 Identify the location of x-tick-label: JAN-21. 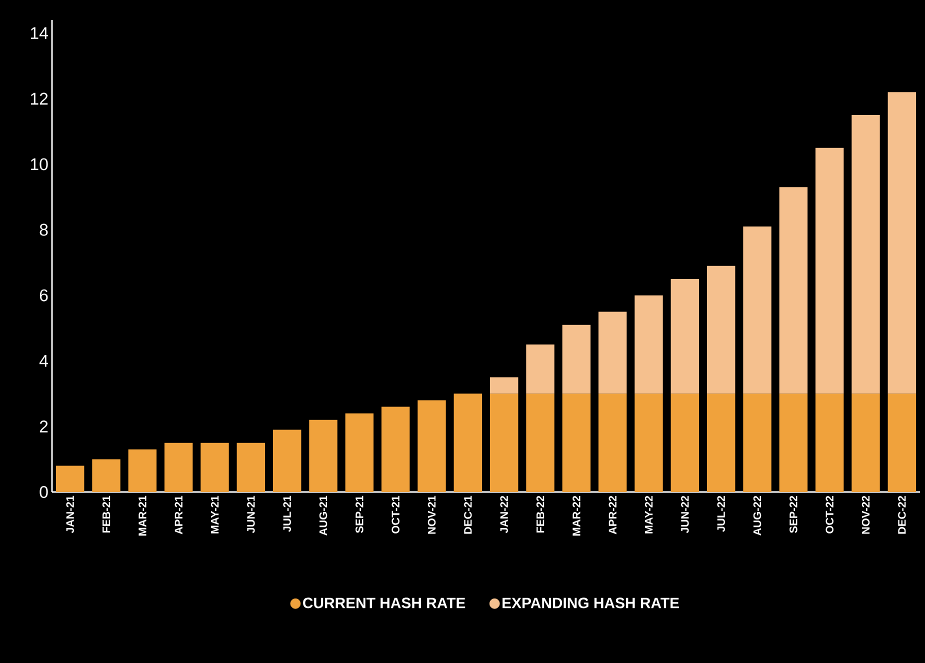
(70, 515).